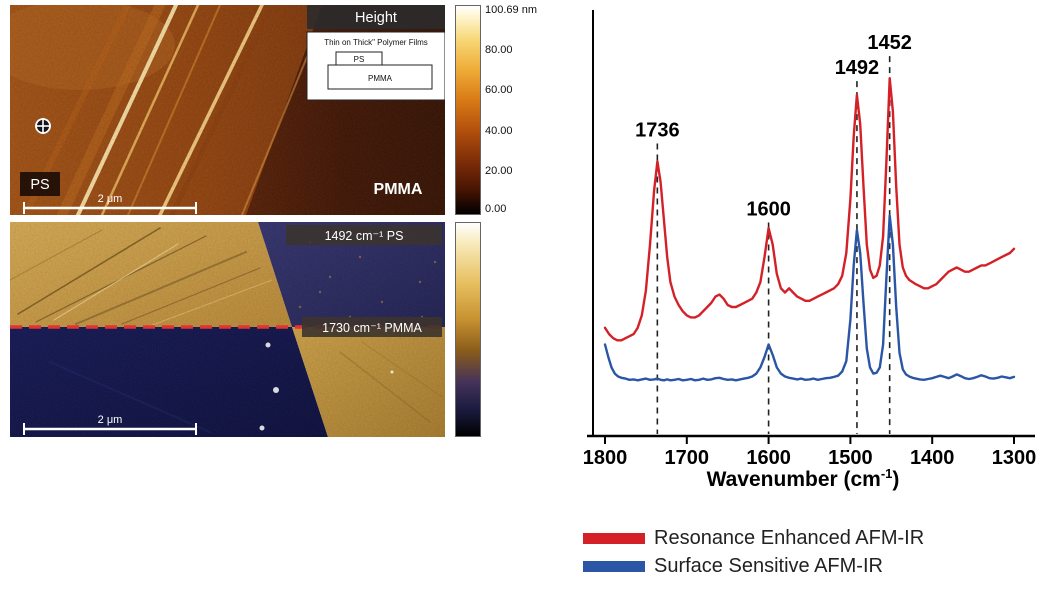  I want to click on peak-label: 1600, so click(768, 210).